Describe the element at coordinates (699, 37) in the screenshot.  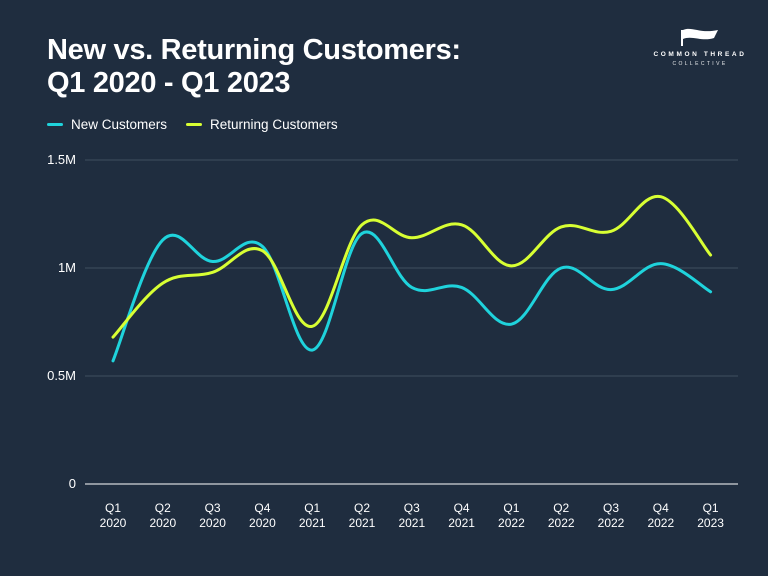
I see `flag-icon` at that location.